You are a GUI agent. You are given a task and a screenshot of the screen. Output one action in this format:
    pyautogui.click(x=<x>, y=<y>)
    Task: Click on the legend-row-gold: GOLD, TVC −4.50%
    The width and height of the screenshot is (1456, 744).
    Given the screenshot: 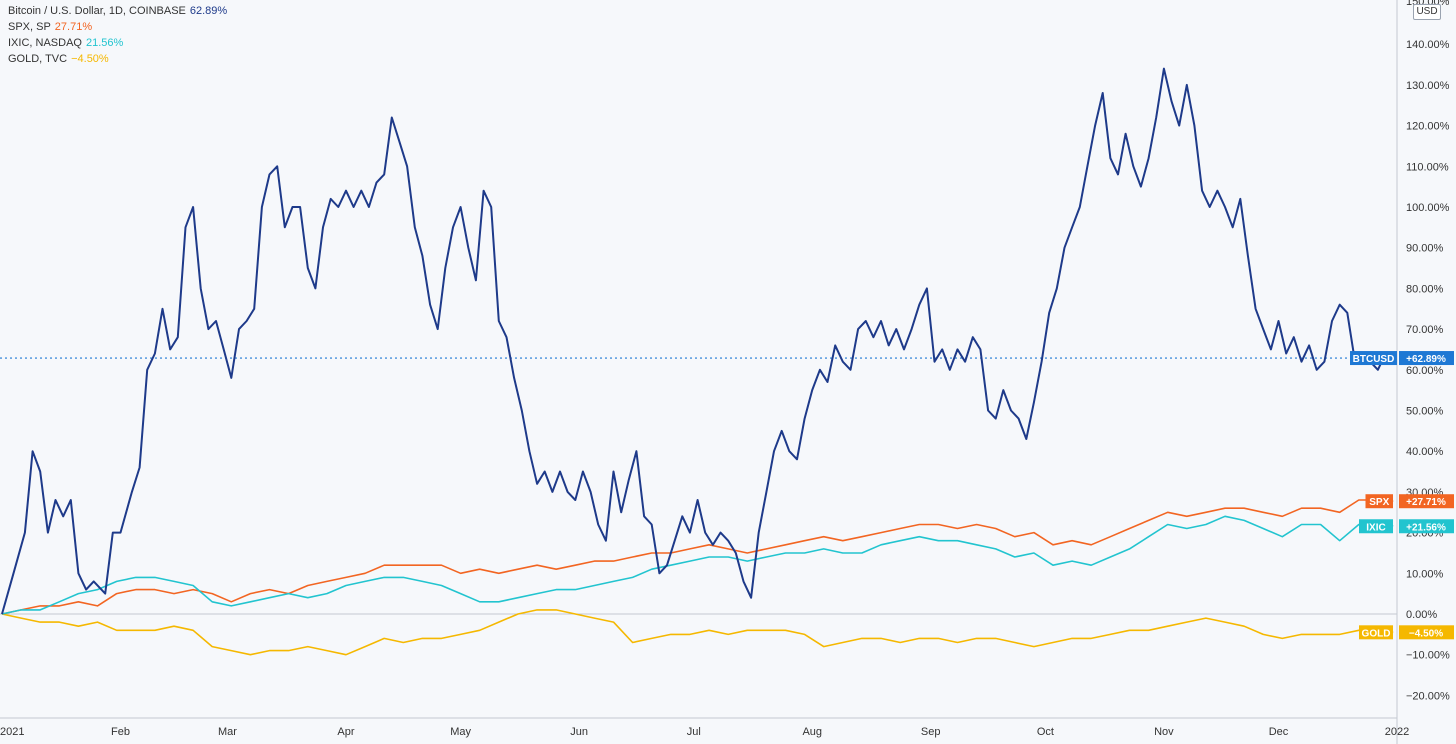 What is the action you would take?
    pyautogui.click(x=117, y=59)
    